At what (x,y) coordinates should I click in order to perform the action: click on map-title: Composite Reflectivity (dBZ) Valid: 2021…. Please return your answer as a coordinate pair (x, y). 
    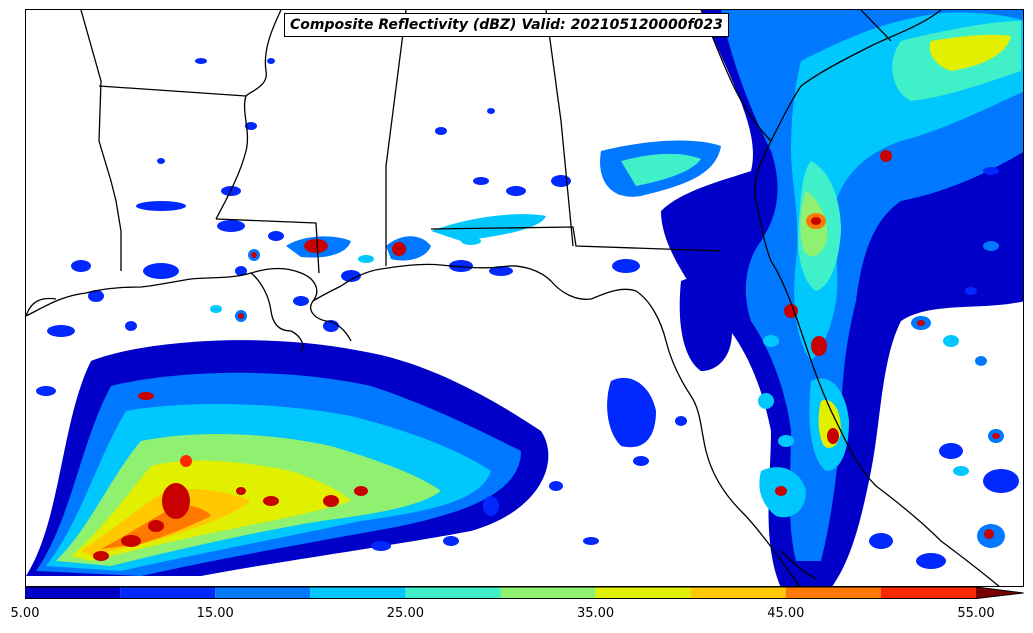
    Looking at the image, I should click on (506, 25).